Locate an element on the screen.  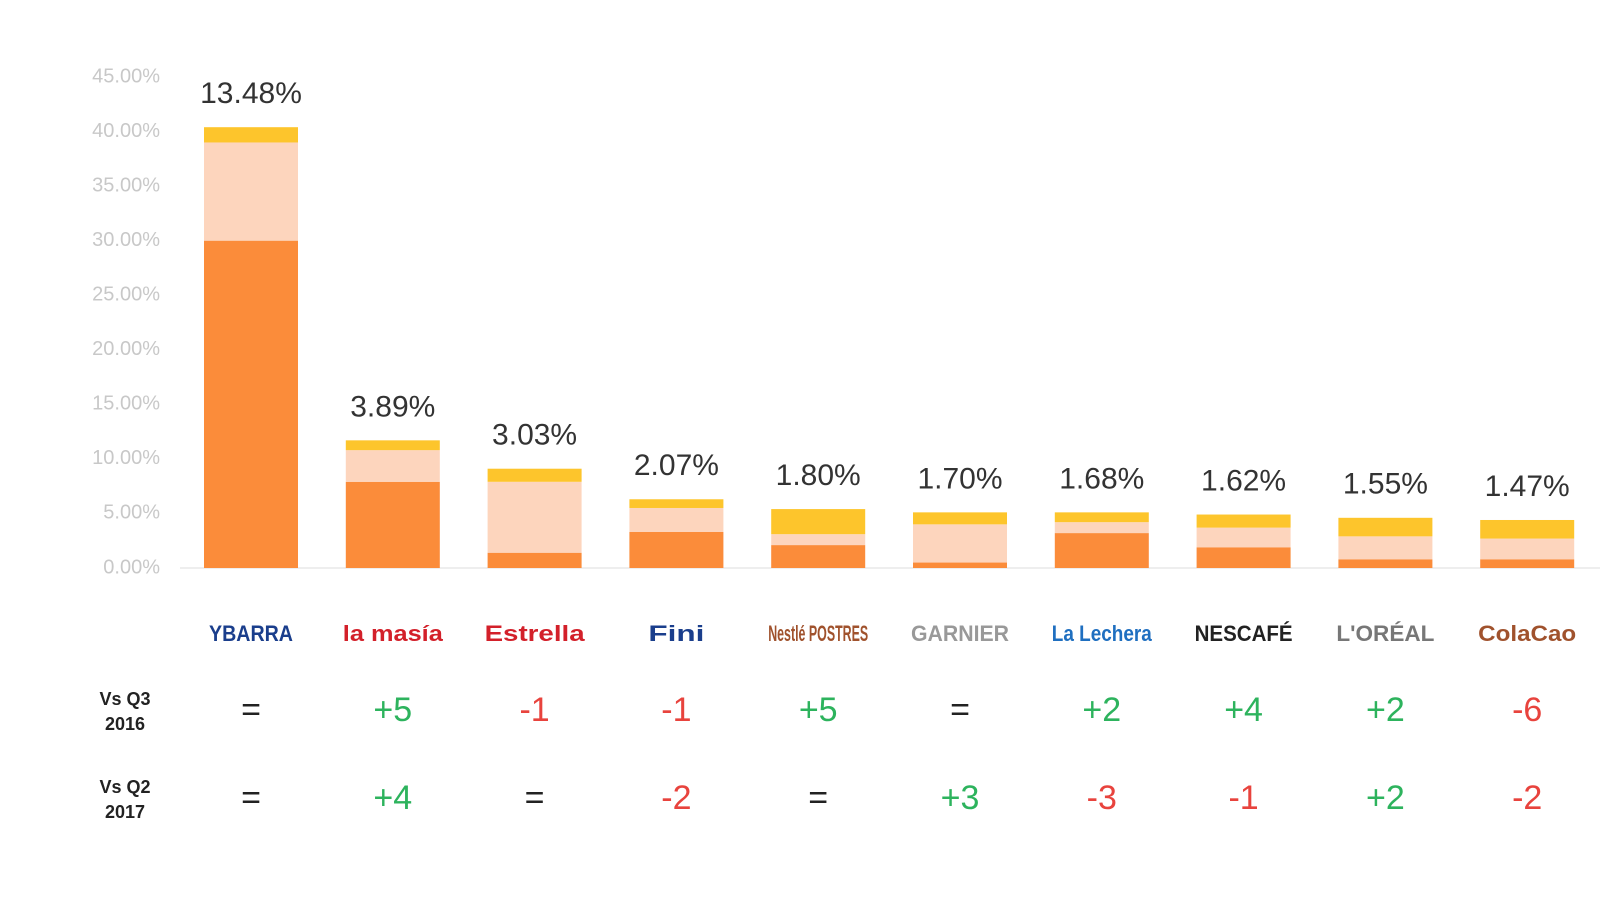
y-tick-label: 40.00% is located at coordinates (126, 131).